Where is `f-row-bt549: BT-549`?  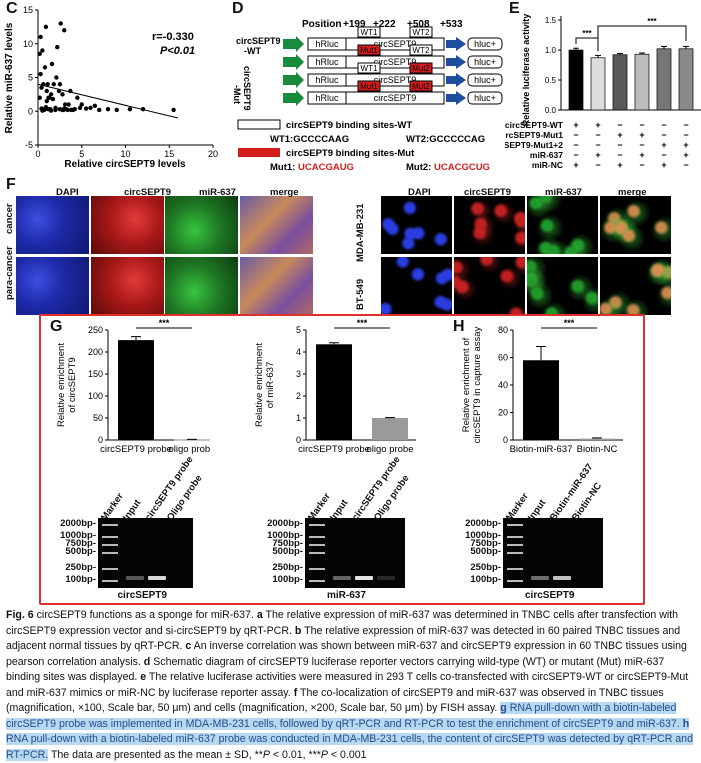 f-row-bt549: BT-549 is located at coordinates (360, 294).